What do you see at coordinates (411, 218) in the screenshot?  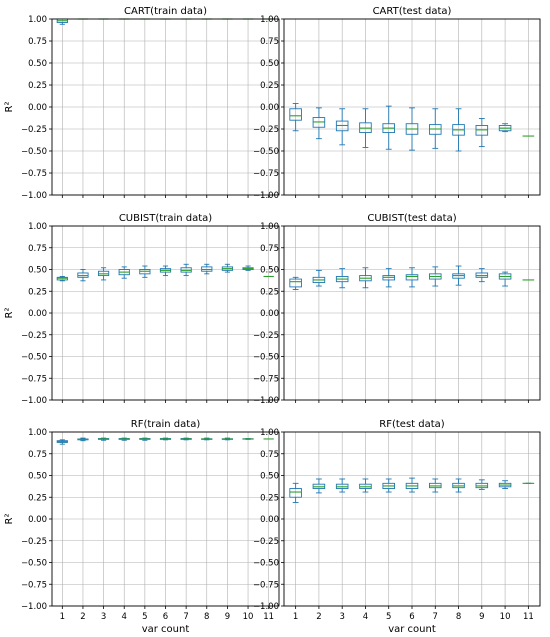 I see `panel-title: CUBIST(test data)` at bounding box center [411, 218].